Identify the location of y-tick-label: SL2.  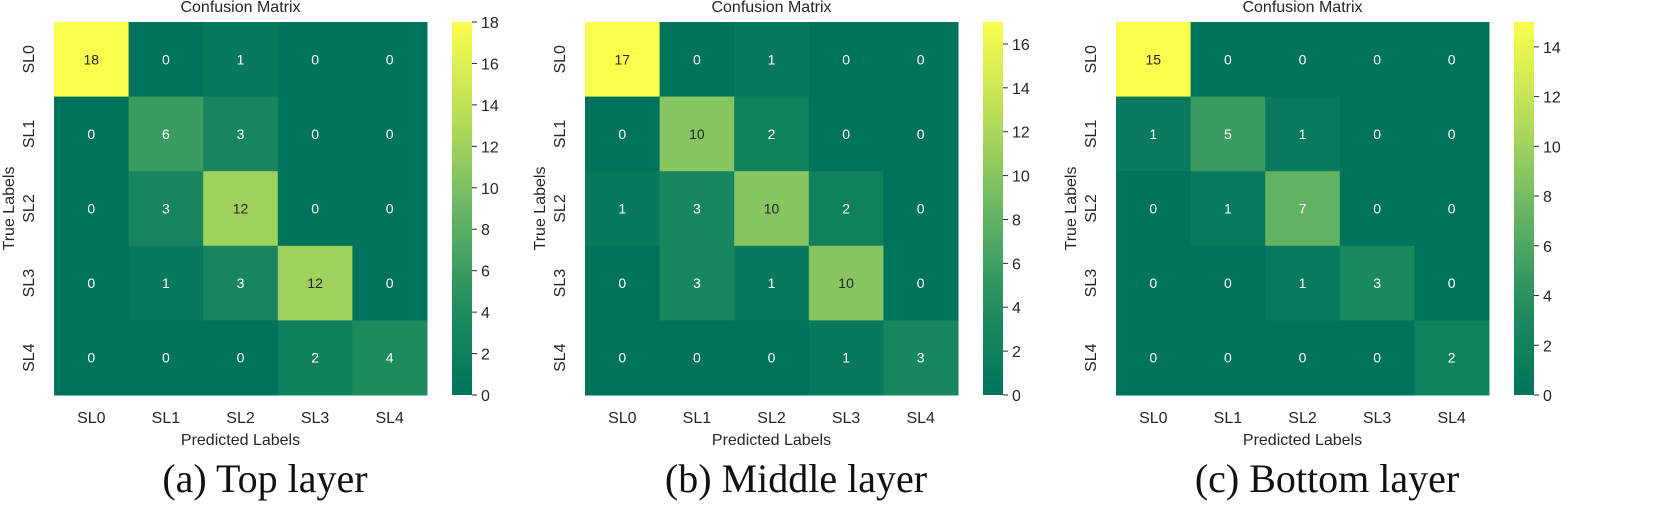
(1091, 208).